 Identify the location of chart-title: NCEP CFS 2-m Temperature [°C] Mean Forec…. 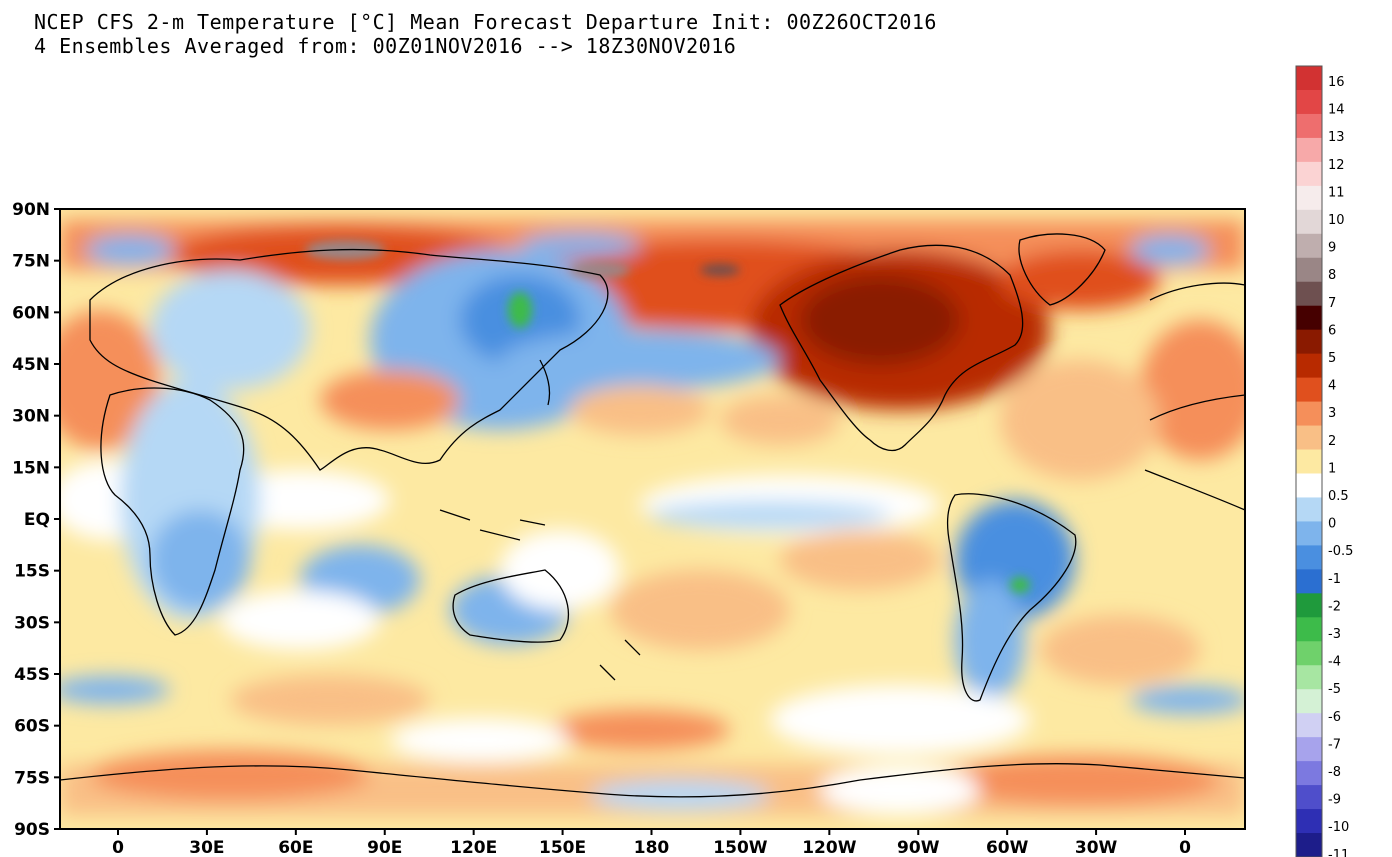
(485, 34).